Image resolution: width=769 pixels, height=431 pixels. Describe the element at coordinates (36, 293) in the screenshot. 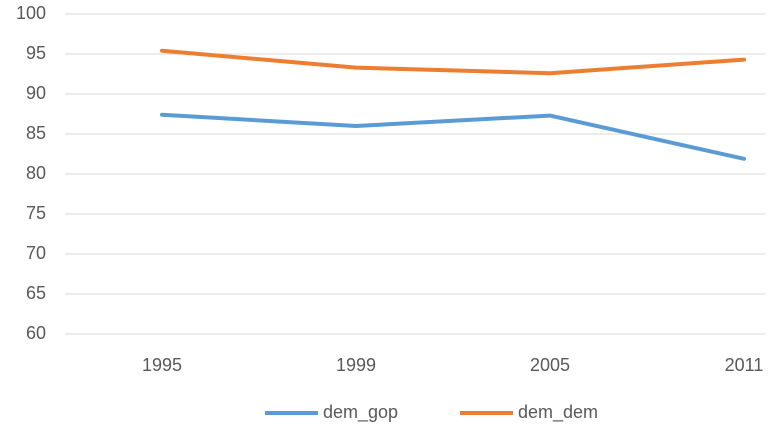

I see `y-tick-label: 65` at that location.